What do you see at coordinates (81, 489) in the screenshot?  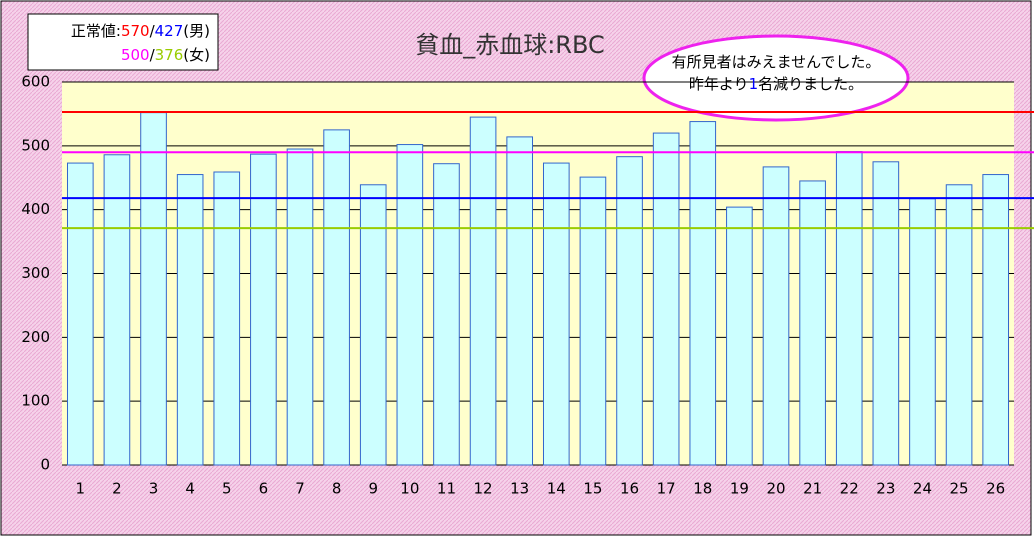 I see `x-tick-label: 1` at bounding box center [81, 489].